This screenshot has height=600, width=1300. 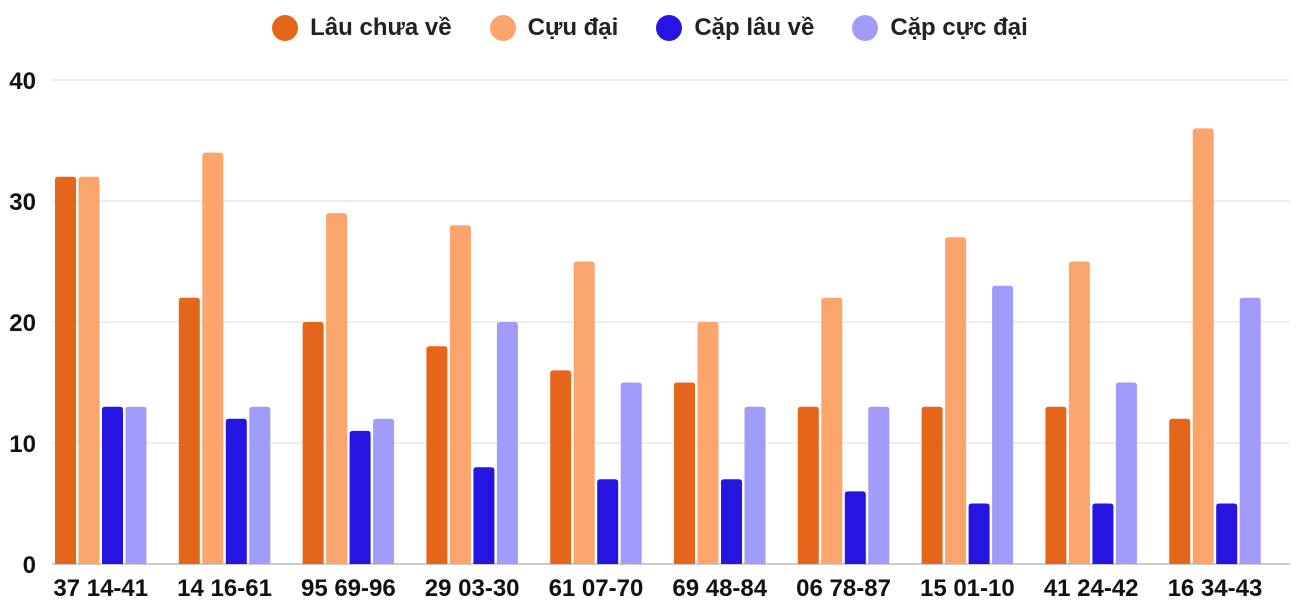 What do you see at coordinates (573, 27) in the screenshot?
I see `legend-label: Cựu đại` at bounding box center [573, 27].